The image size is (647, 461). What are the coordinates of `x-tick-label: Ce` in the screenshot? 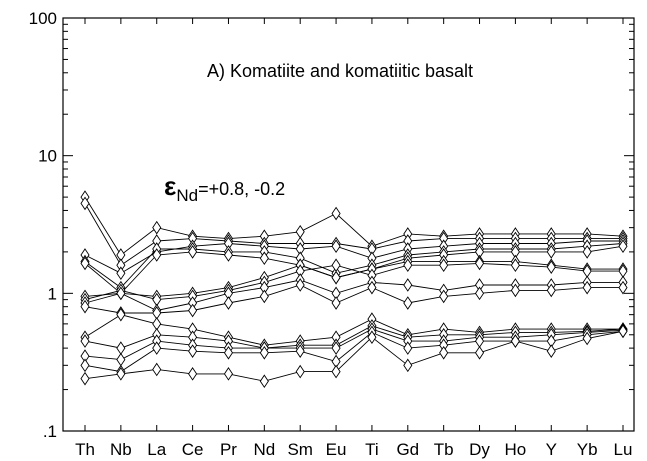 It's located at (193, 449).